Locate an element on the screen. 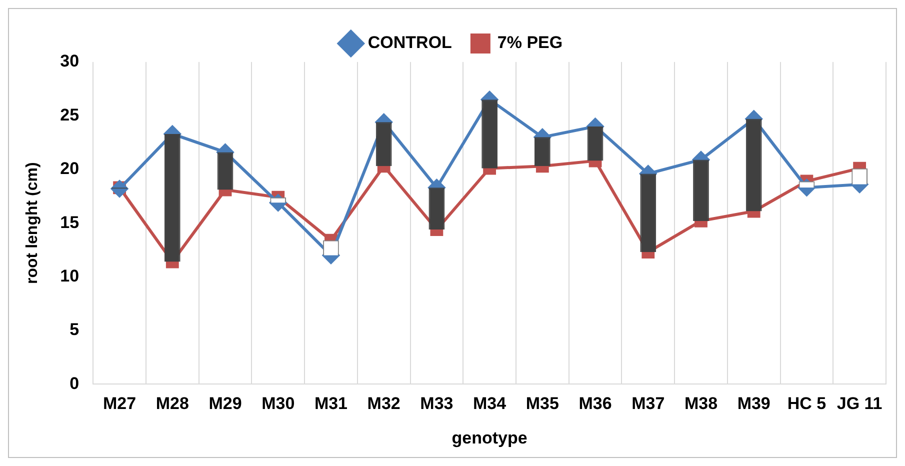 This screenshot has height=466, width=905. y-axis-title: root lenght (cm) is located at coordinates (33, 223).